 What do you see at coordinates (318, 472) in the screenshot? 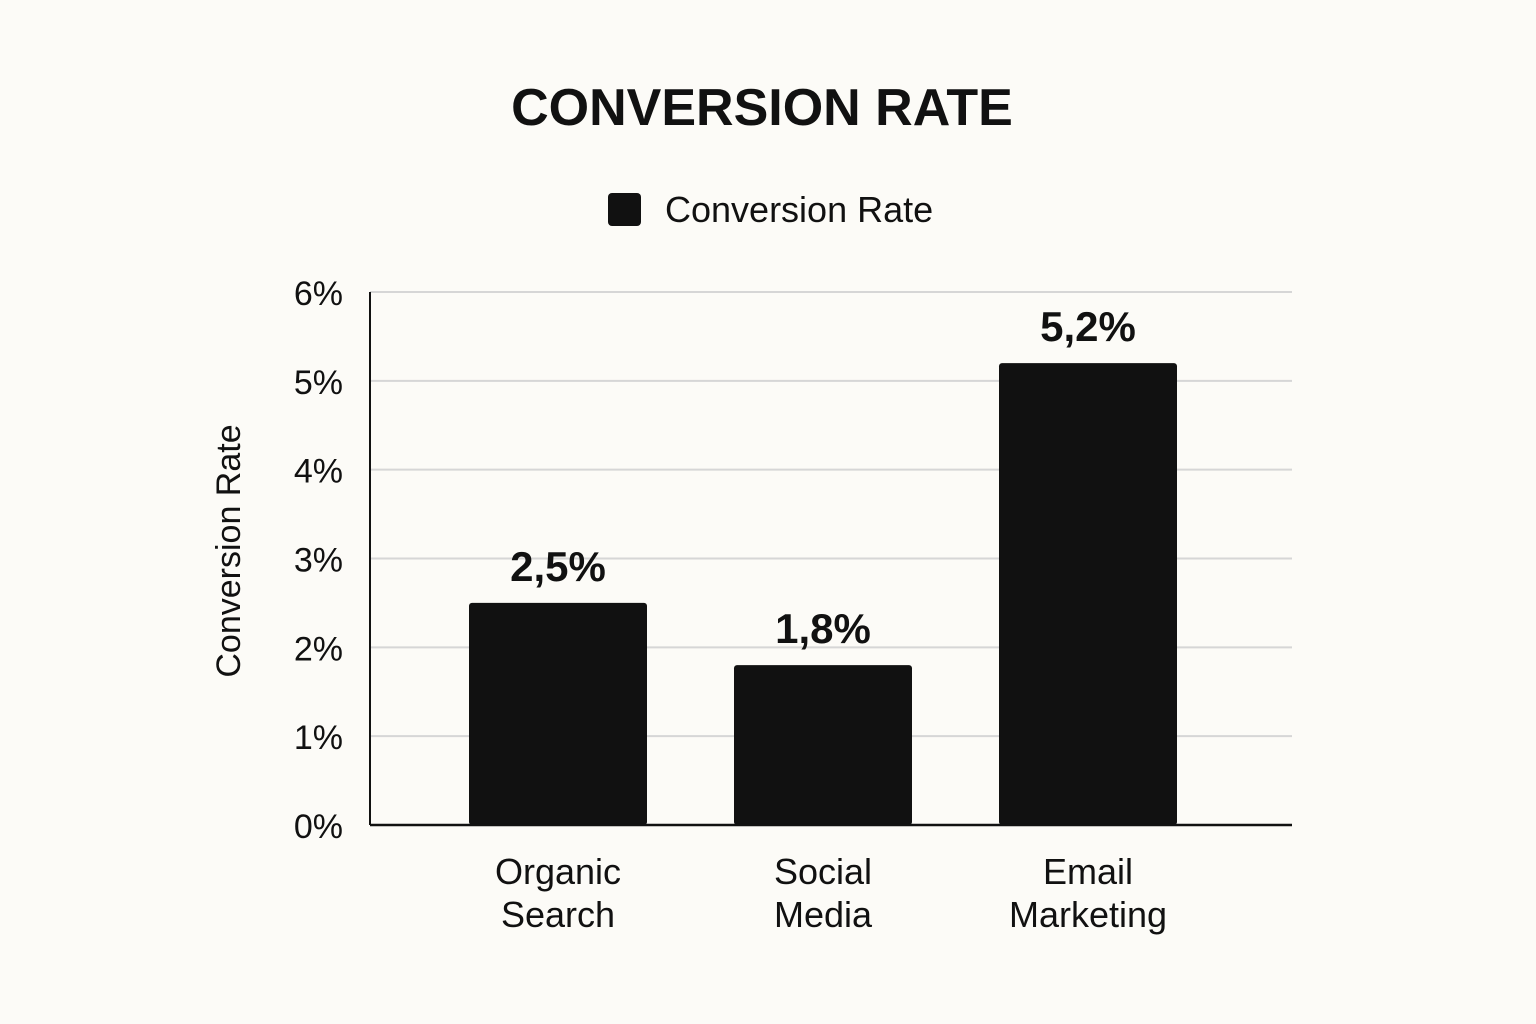
I see `y-tick-label: 4%` at bounding box center [318, 472].